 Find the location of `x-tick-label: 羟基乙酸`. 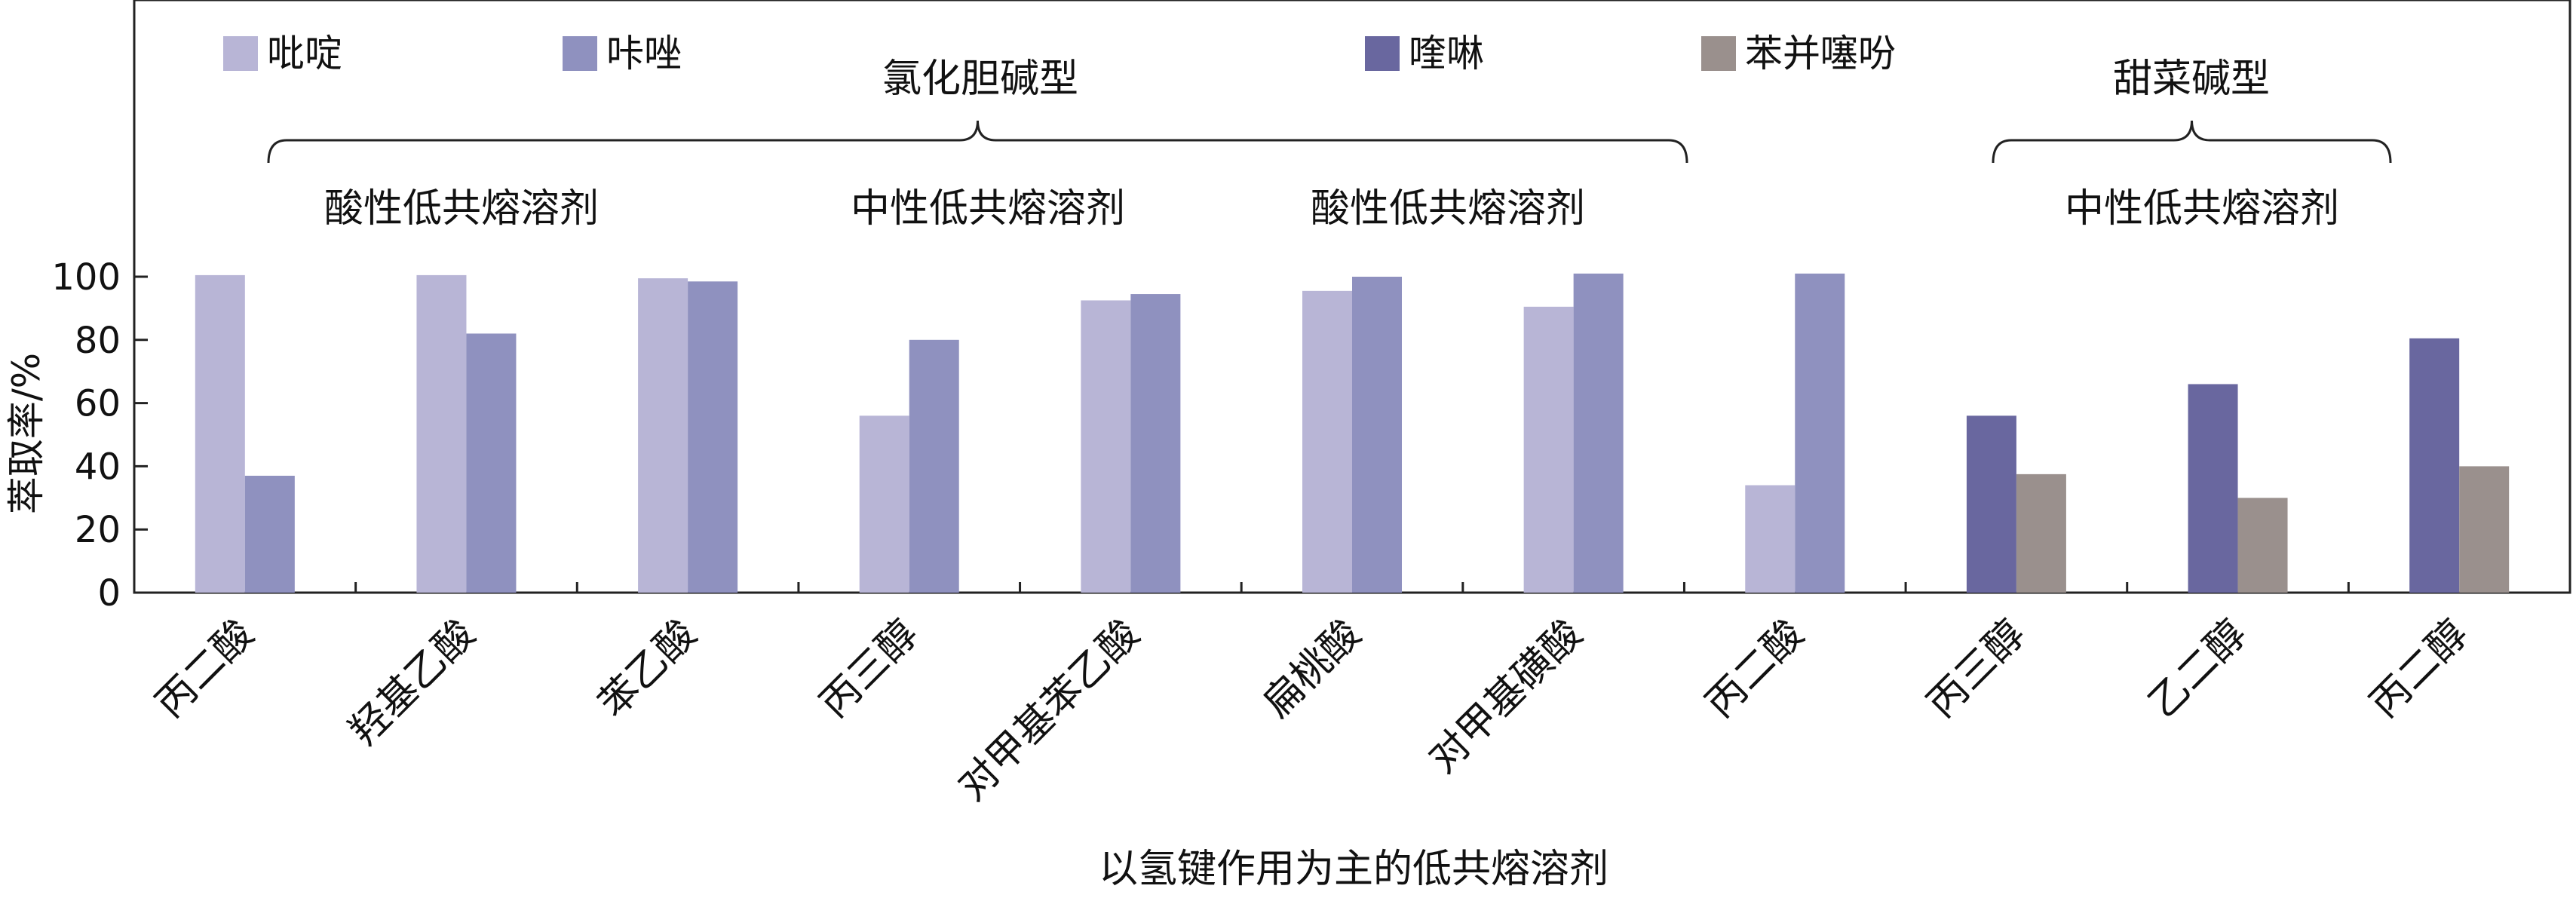

x-tick-label: 羟基乙酸 is located at coordinates (412, 683).